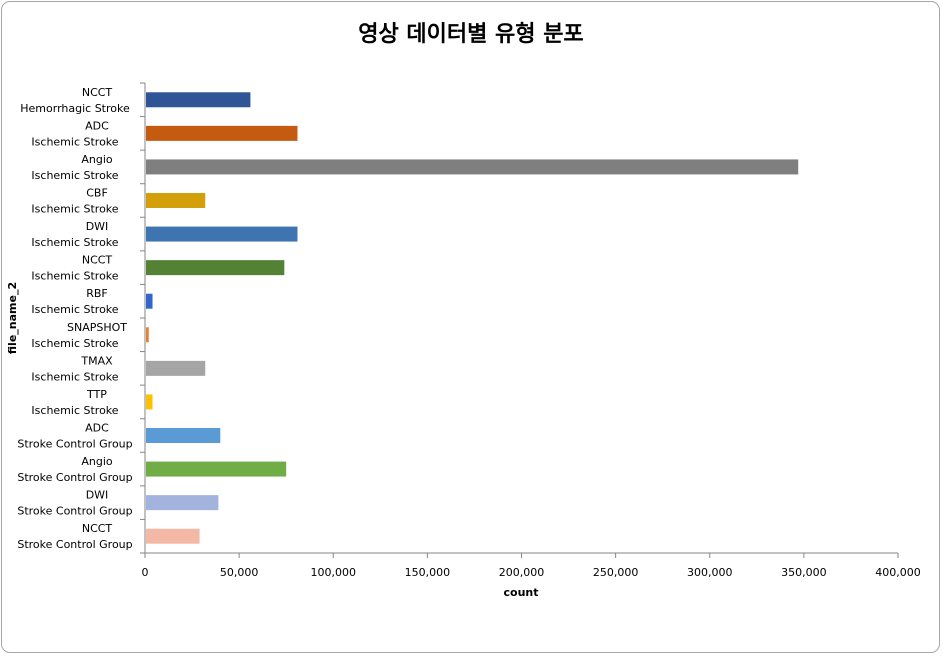 The height and width of the screenshot is (656, 943). What do you see at coordinates (616, 572) in the screenshot?
I see `x-tick-label: 250,000` at bounding box center [616, 572].